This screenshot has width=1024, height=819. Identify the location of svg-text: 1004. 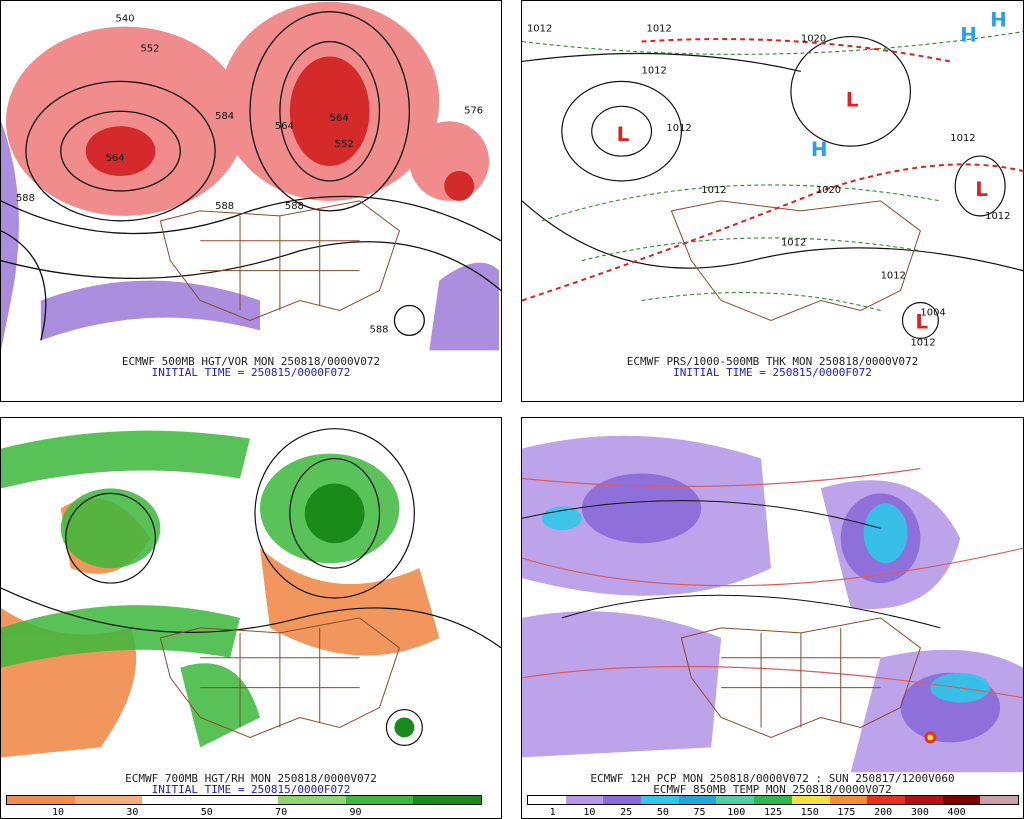
(932, 312).